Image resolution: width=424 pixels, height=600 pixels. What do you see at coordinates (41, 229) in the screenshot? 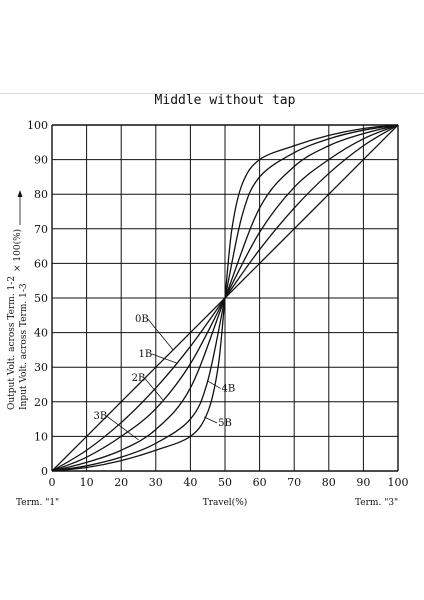
I see `y-tick-label: 70` at bounding box center [41, 229].